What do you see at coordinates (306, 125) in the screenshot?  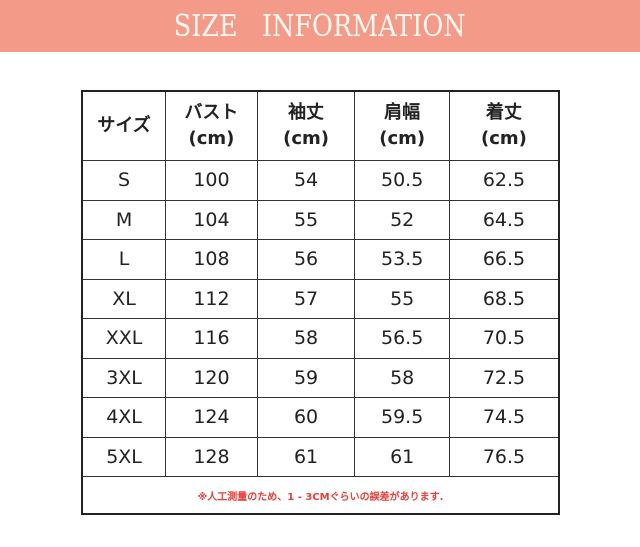 I see `column-header: 袖丈 (cm)` at bounding box center [306, 125].